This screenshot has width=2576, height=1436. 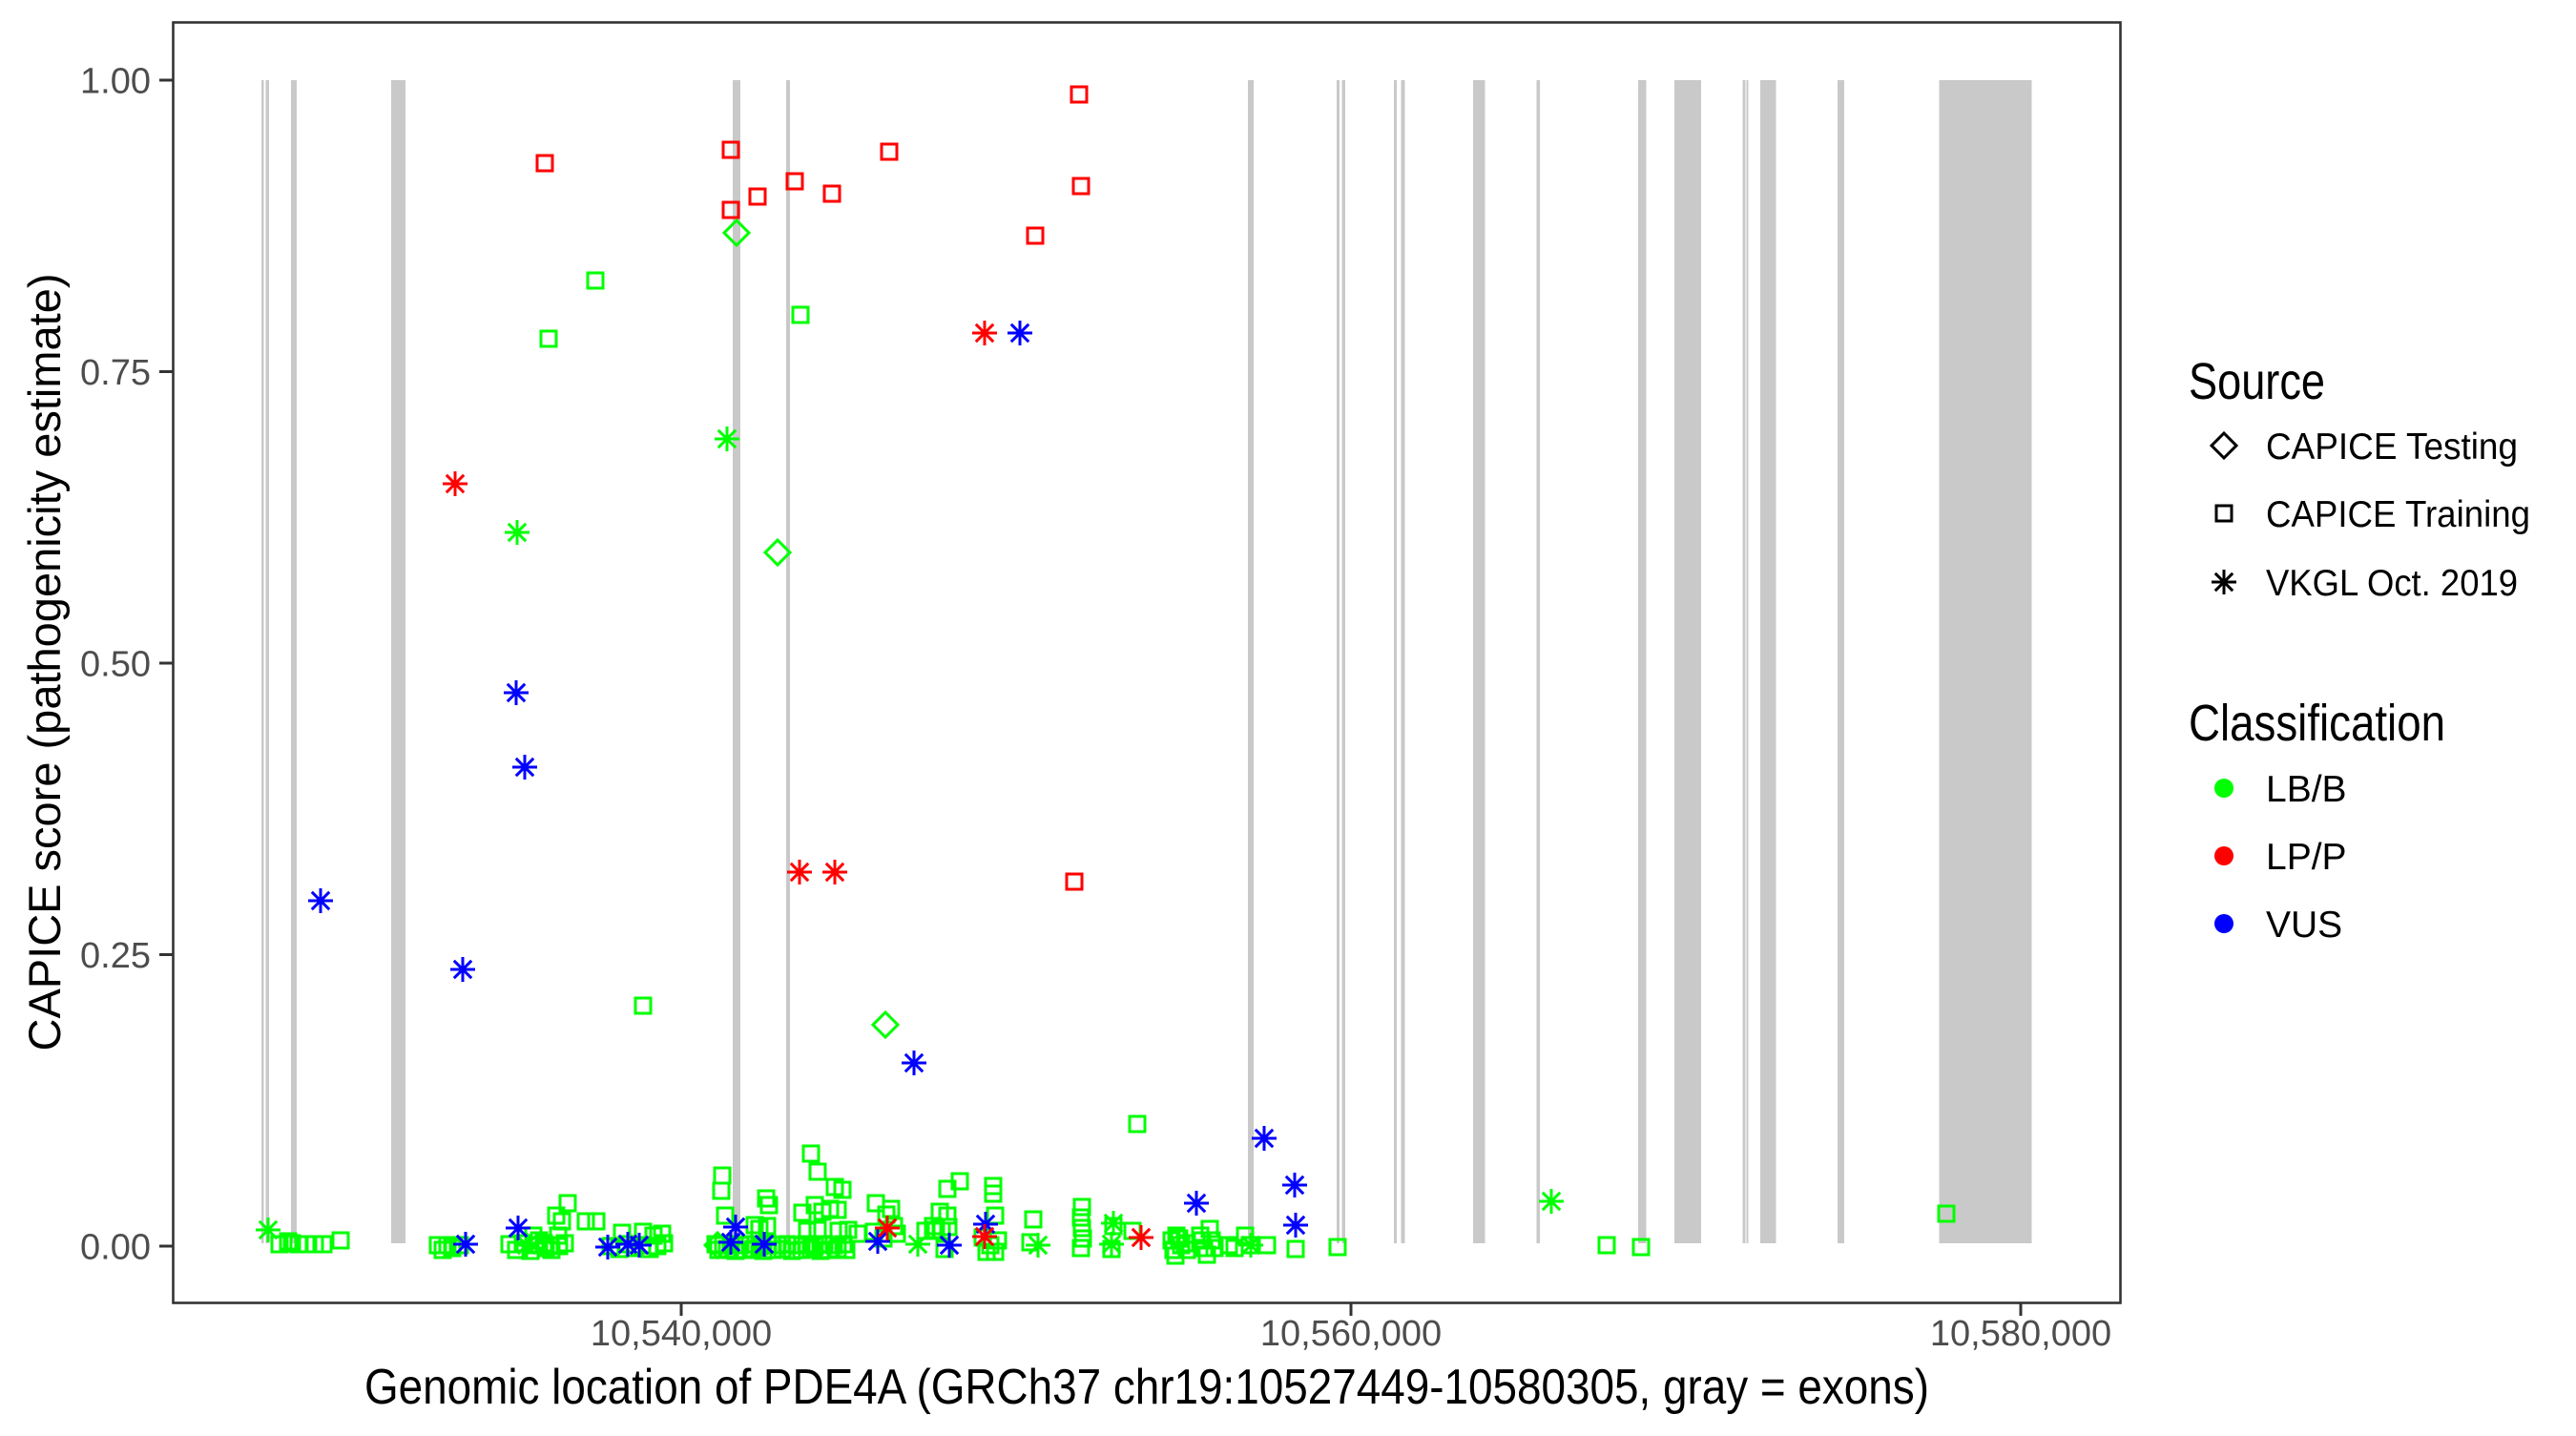 What do you see at coordinates (2398, 514) in the screenshot?
I see `svg-text: CAPICE Training` at bounding box center [2398, 514].